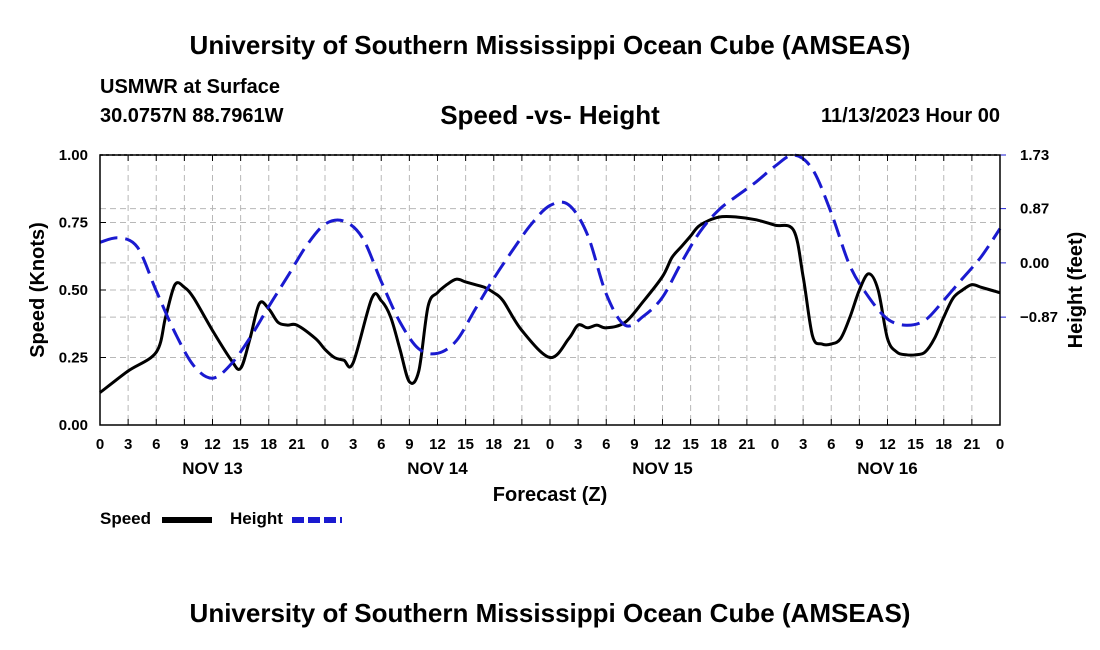 The height and width of the screenshot is (650, 1100). Describe the element at coordinates (550, 495) in the screenshot. I see `x-axis-title: Forecast (Z)` at that location.